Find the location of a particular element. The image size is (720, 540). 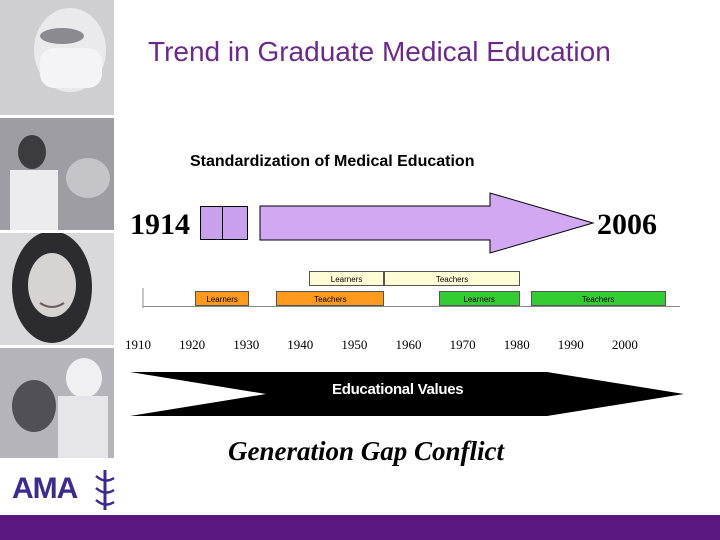

photo-woman-portrait is located at coordinates (57, 289).